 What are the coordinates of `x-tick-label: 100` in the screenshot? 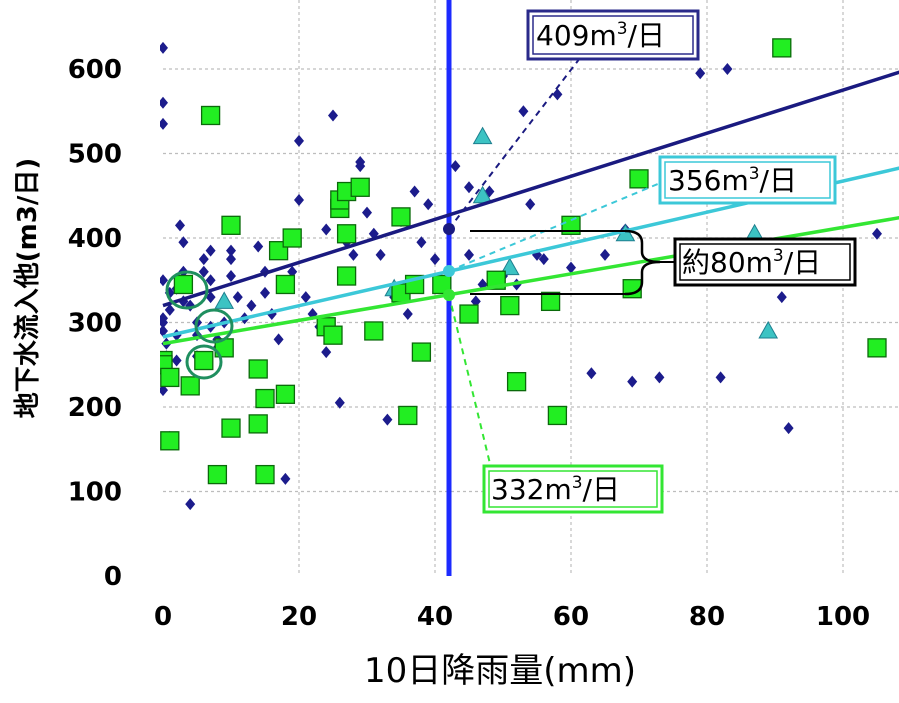 It's located at (843, 617).